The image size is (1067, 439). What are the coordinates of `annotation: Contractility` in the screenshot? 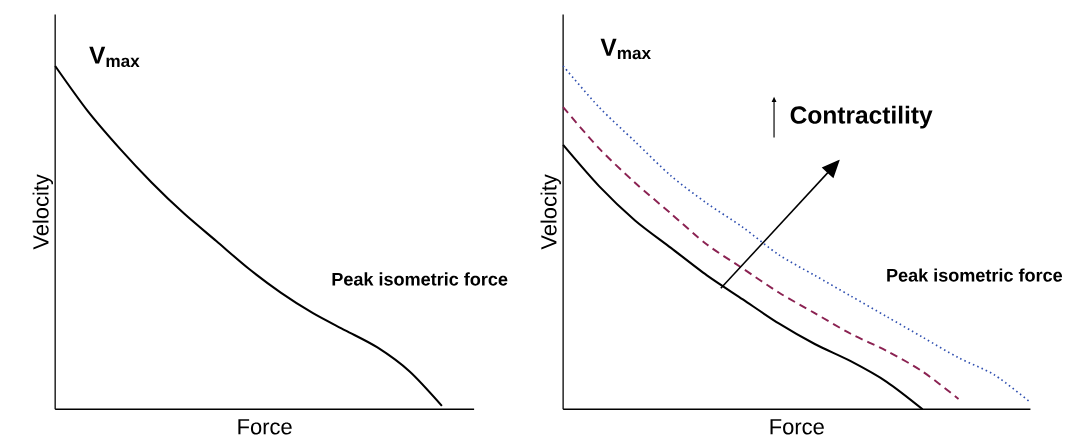 It's located at (861, 117).